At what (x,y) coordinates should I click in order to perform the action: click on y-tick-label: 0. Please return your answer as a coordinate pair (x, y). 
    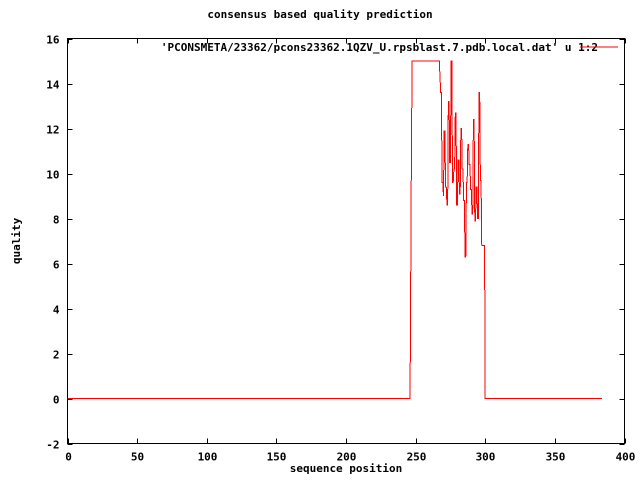
    Looking at the image, I should click on (56, 400).